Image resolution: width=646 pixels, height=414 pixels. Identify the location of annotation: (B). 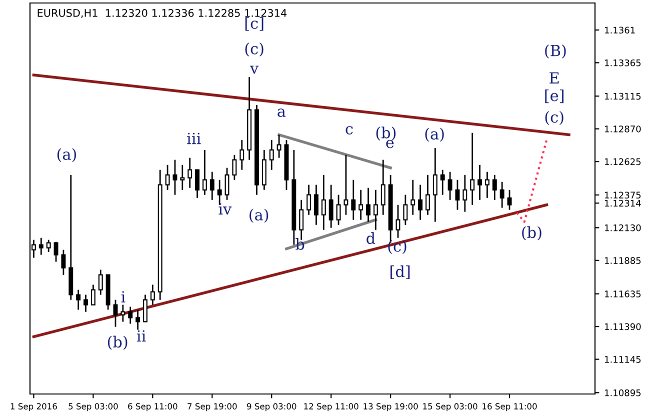
(555, 51).